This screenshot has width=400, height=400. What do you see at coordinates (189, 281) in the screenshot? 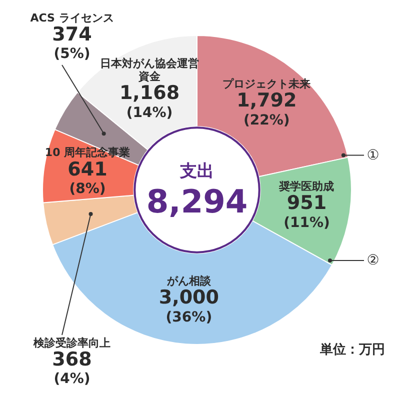
I see `slice-label: がん相談` at bounding box center [189, 281].